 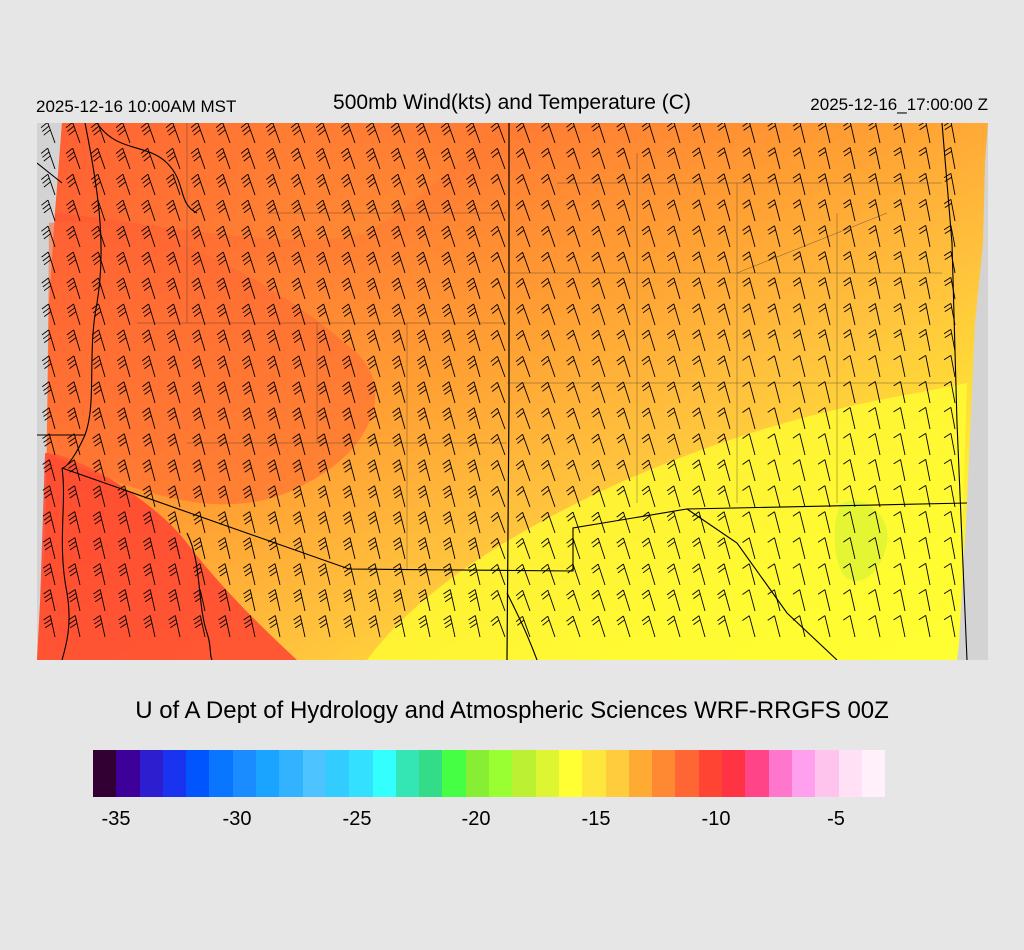 What do you see at coordinates (899, 104) in the screenshot?
I see `valid-time-utc: 2025-12-16_17:00:00 Z` at bounding box center [899, 104].